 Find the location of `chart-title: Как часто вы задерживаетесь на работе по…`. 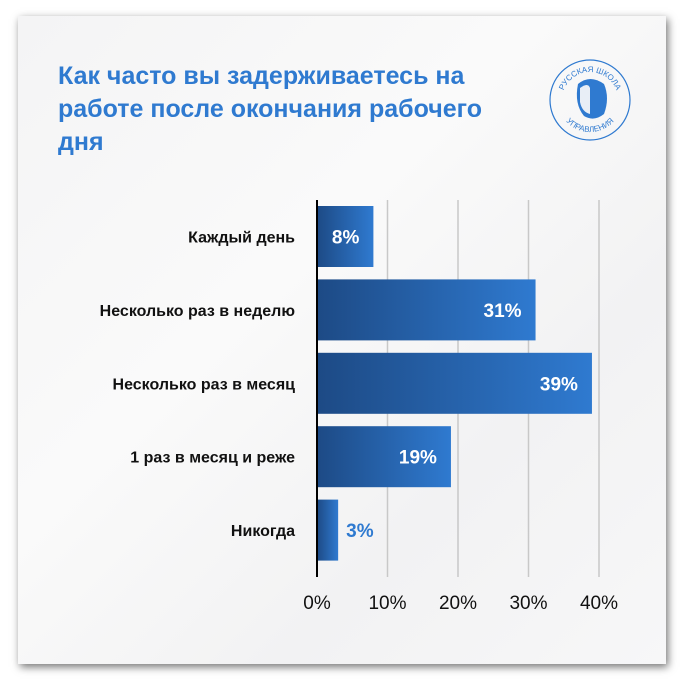

chart-title: Как часто вы задерживаетесь на работе по… is located at coordinates (270, 109).